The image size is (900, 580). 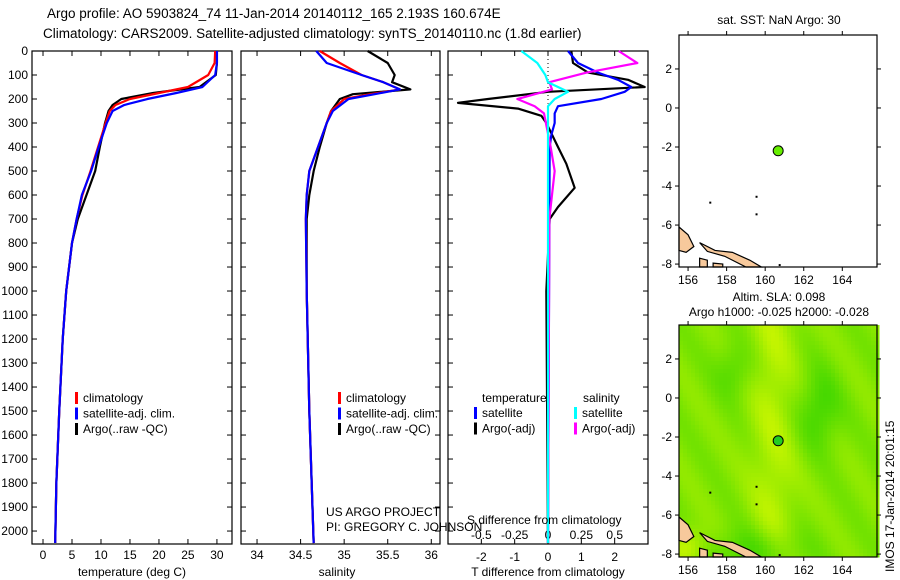 What do you see at coordinates (668, 359) in the screenshot?
I see `lat-tick-label: 2` at bounding box center [668, 359].